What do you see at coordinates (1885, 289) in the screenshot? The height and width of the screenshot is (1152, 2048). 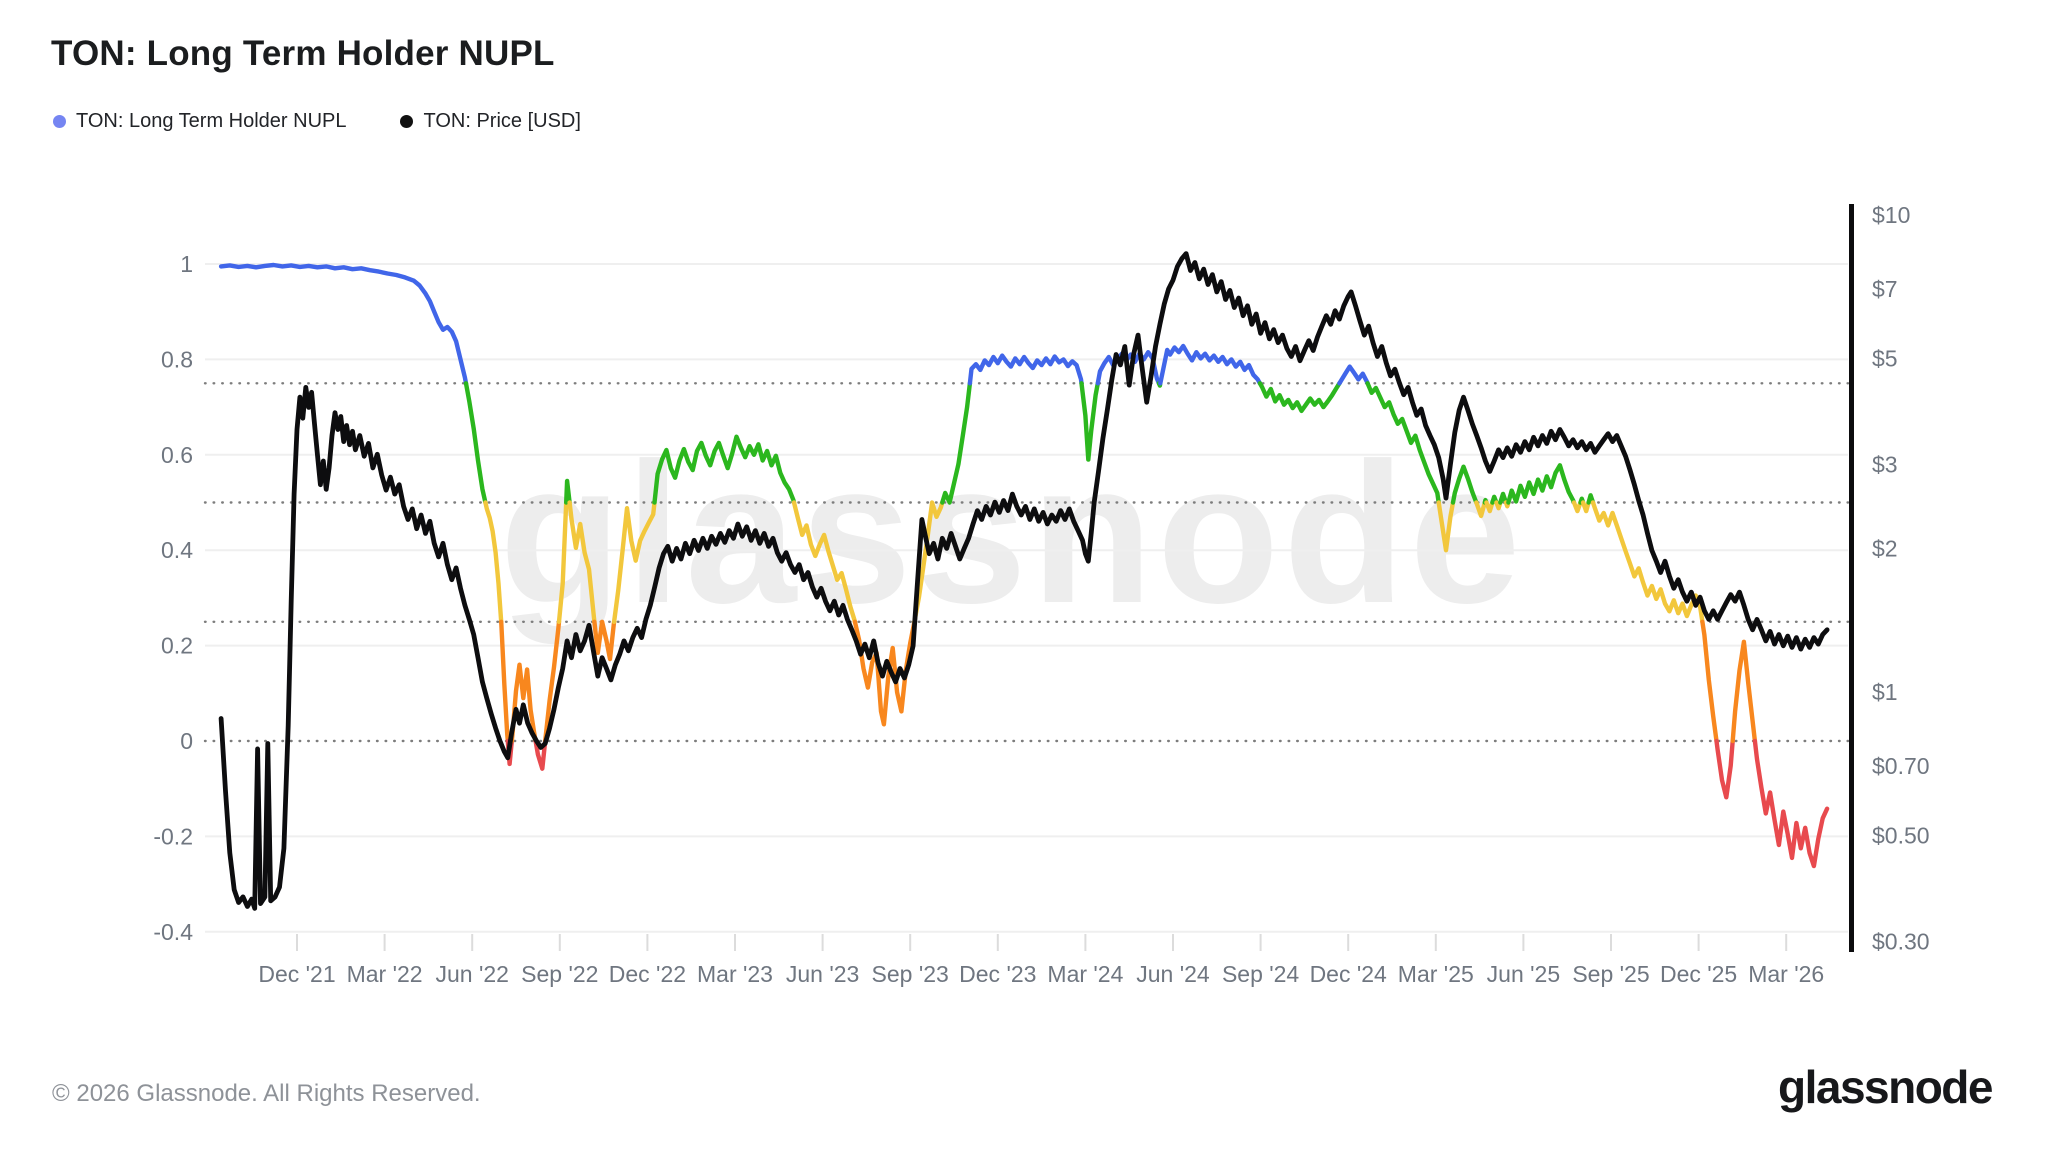 I see `price-axis-tick-label: $7` at bounding box center [1885, 289].